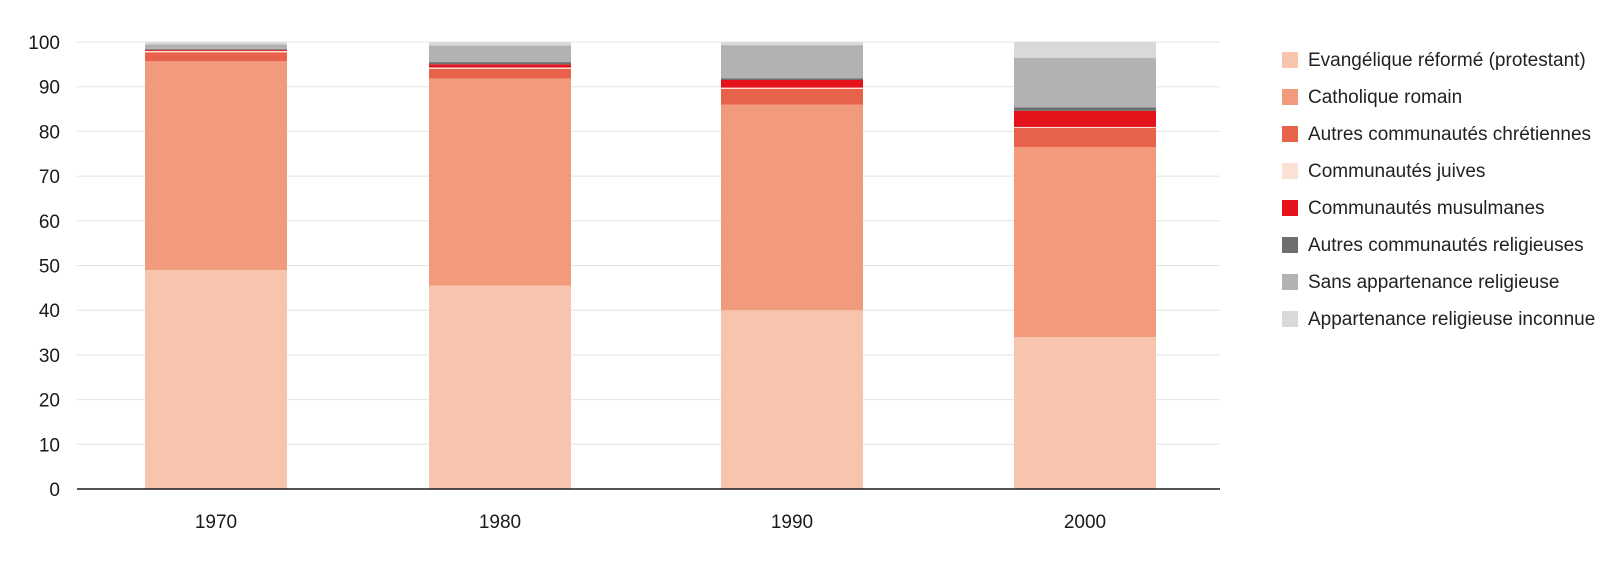 This screenshot has height=561, width=1600. What do you see at coordinates (49, 132) in the screenshot?
I see `y-tick-label: 80` at bounding box center [49, 132].